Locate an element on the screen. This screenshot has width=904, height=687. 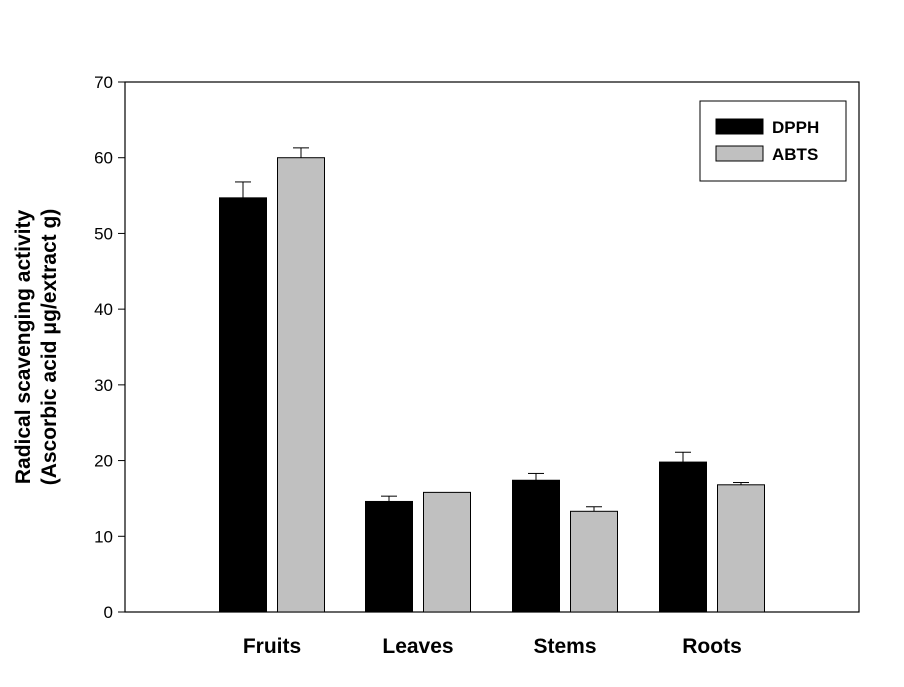
bar-abts-stems is located at coordinates (594, 561).